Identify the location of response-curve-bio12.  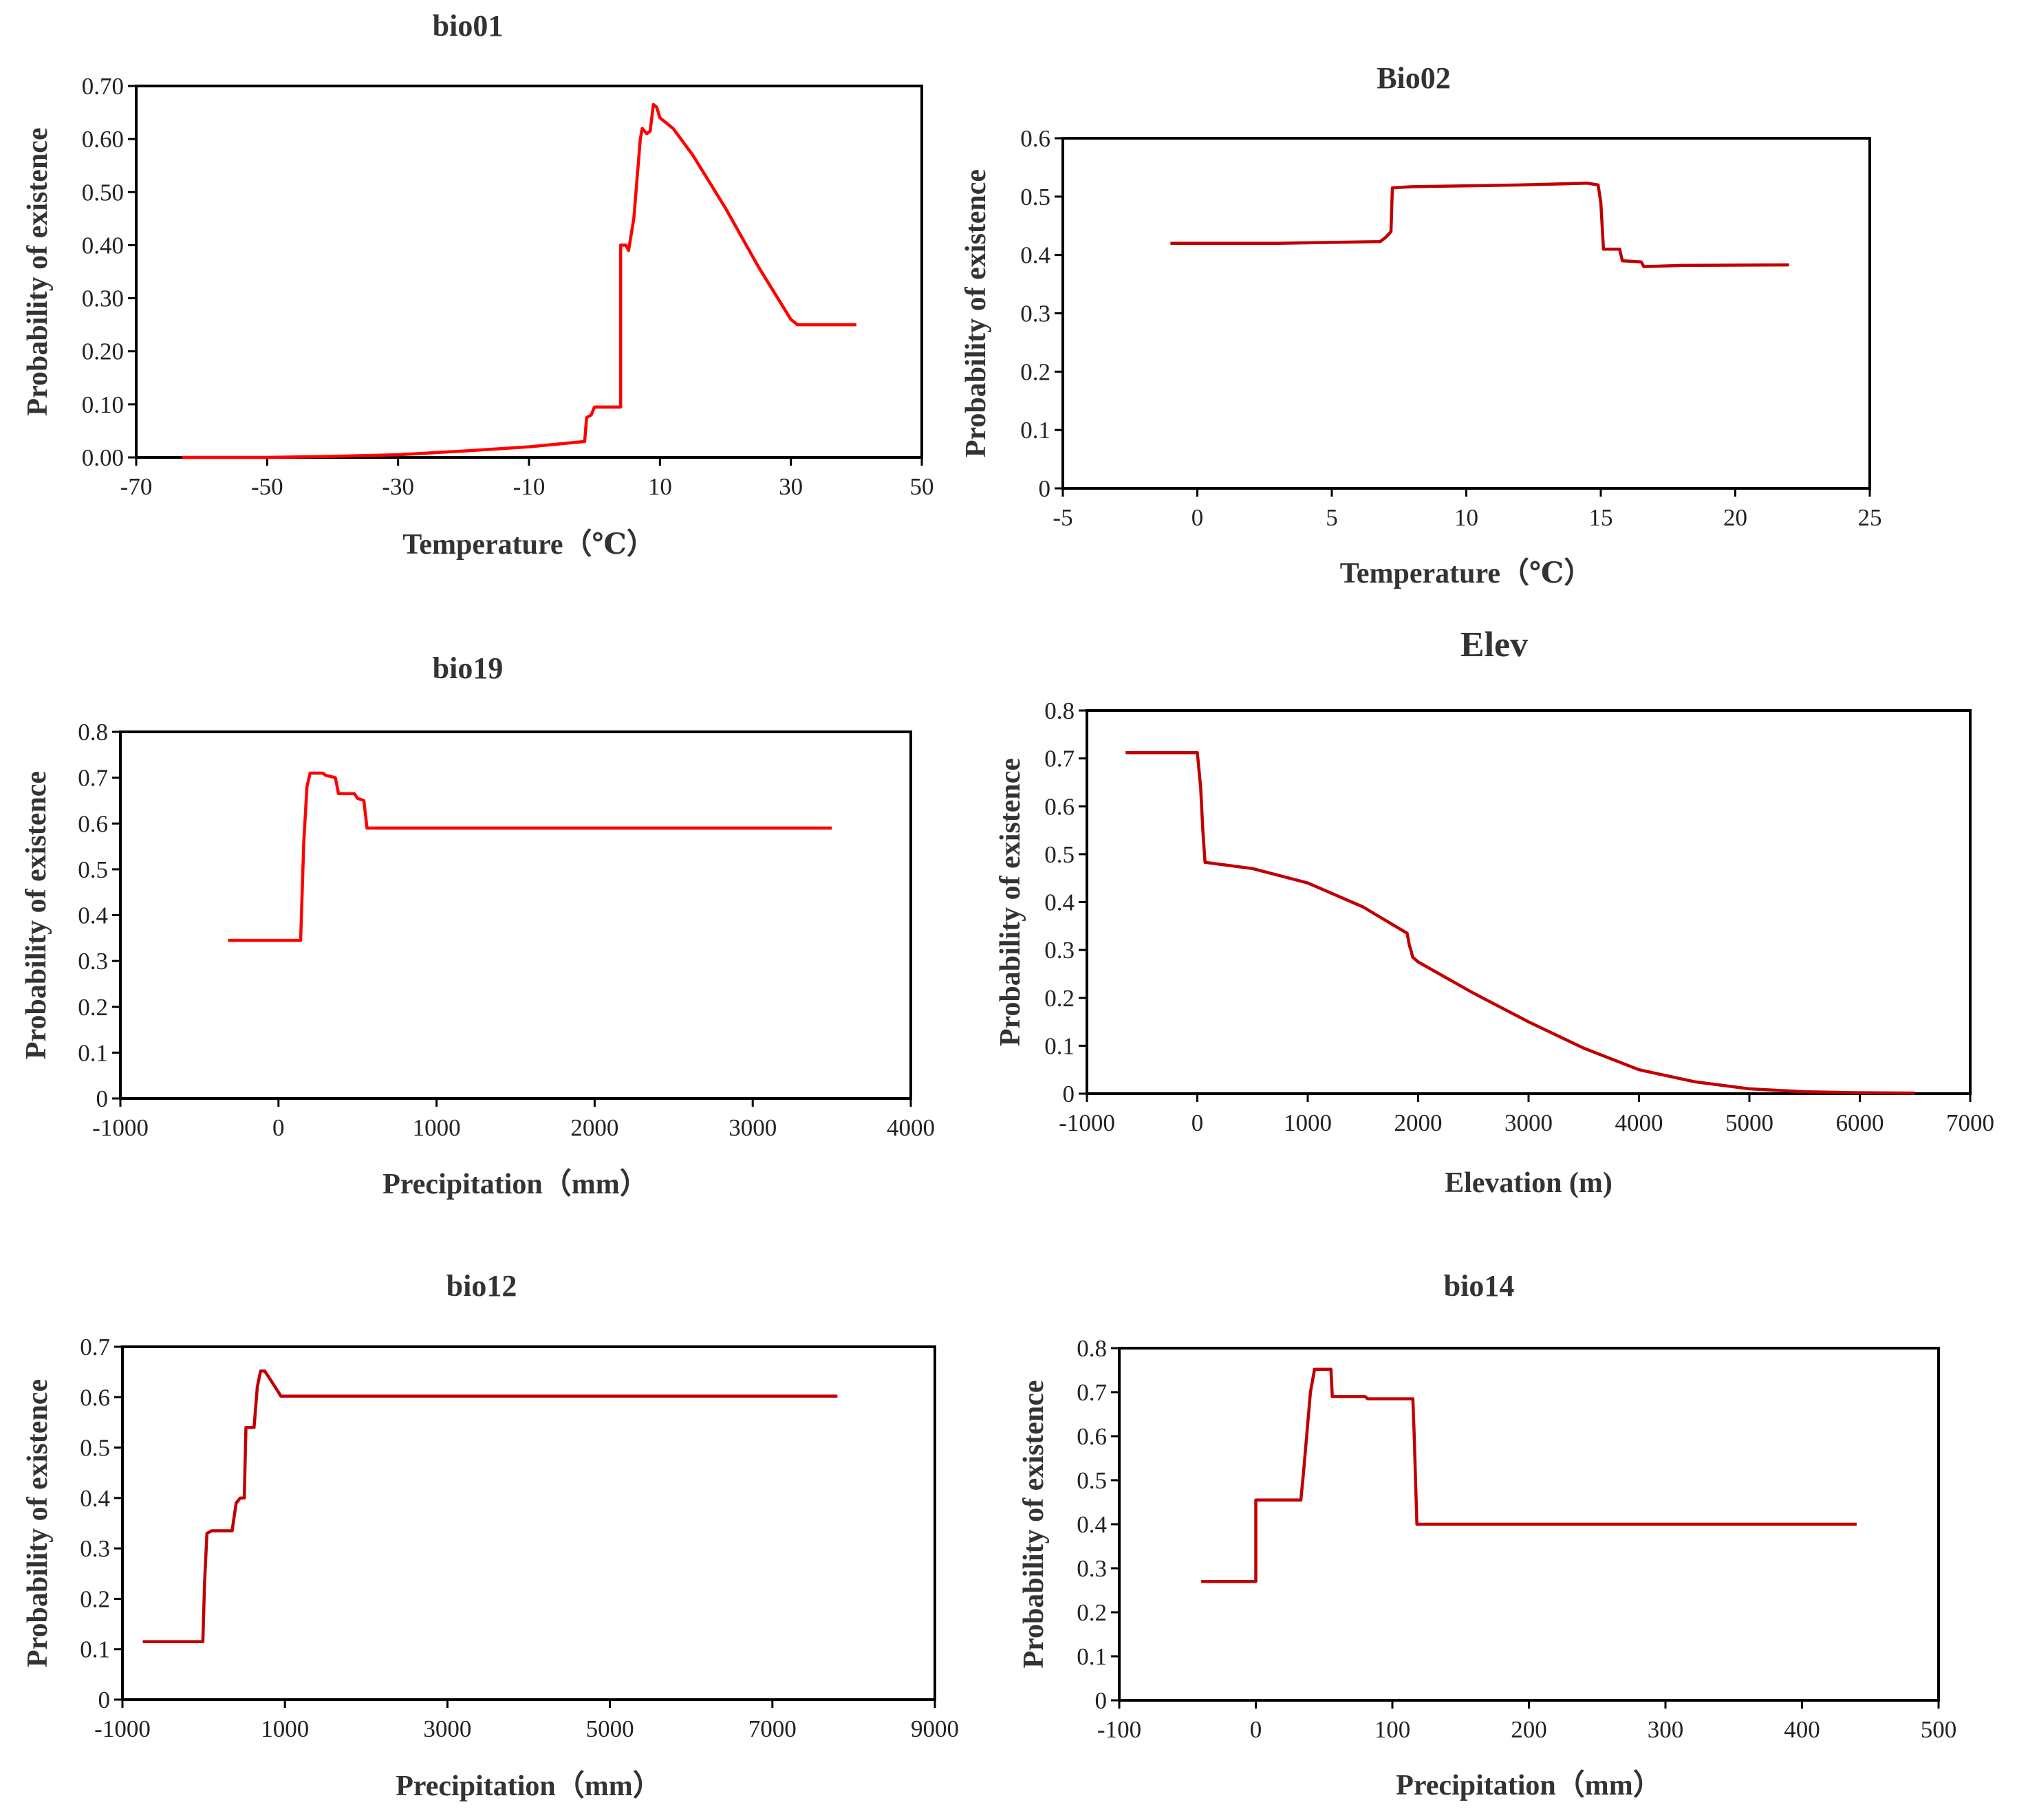
(490, 1506).